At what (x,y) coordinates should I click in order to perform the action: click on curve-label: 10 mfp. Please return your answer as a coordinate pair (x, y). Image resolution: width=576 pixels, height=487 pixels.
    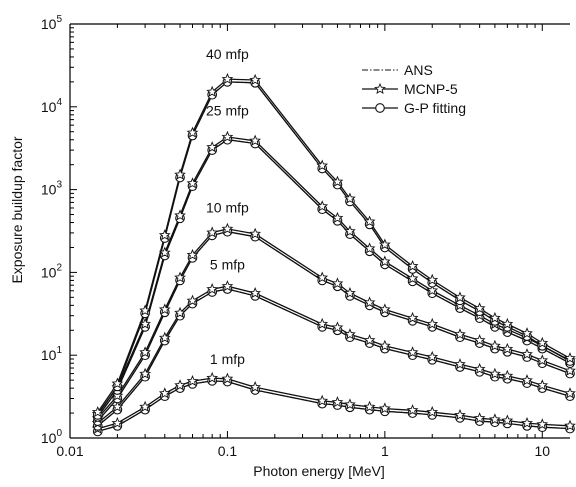
    Looking at the image, I should click on (227, 207).